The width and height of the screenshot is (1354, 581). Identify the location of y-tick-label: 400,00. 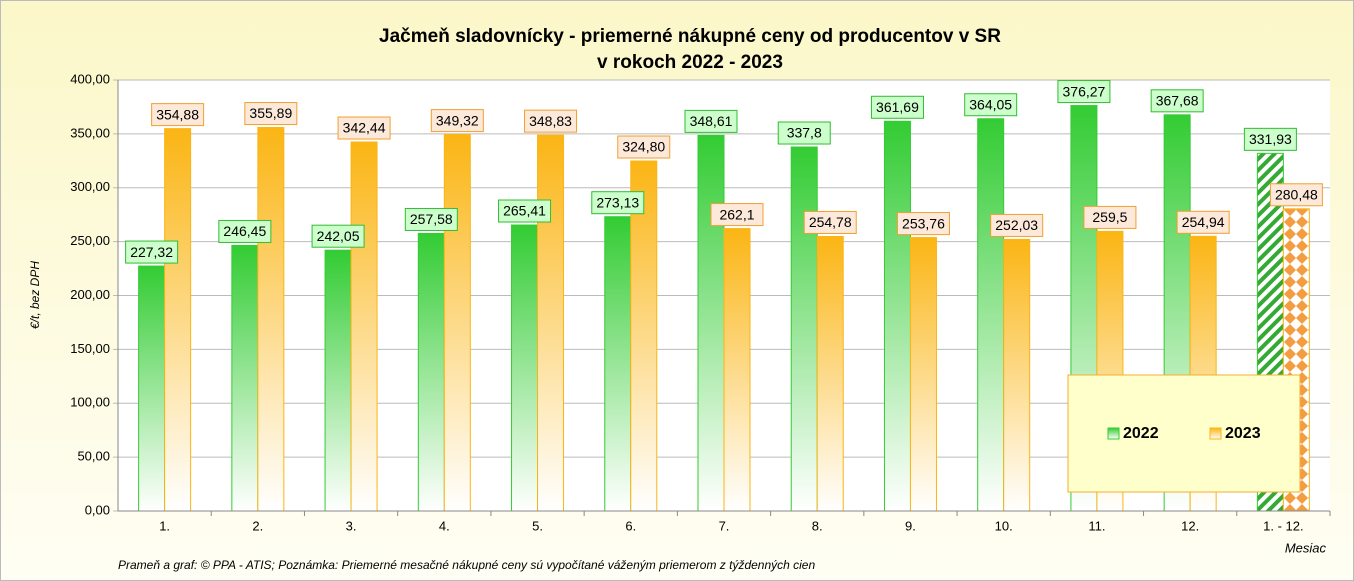
(90, 78).